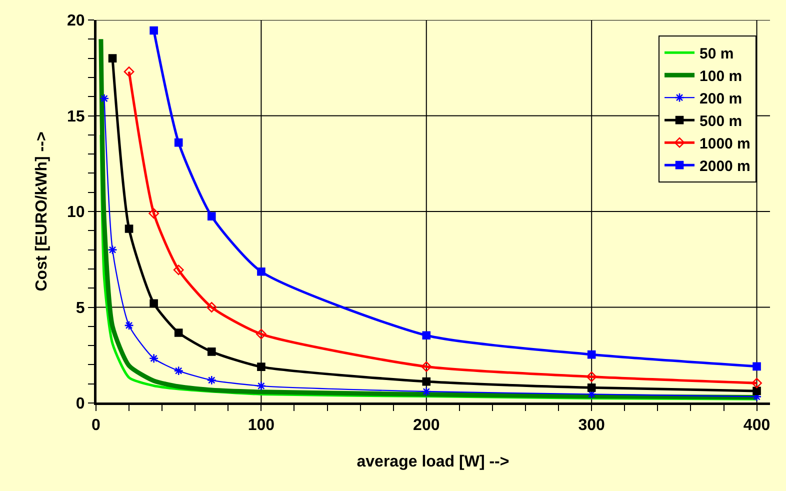  Describe the element at coordinates (721, 121) in the screenshot. I see `legend-label: 500 m` at that location.